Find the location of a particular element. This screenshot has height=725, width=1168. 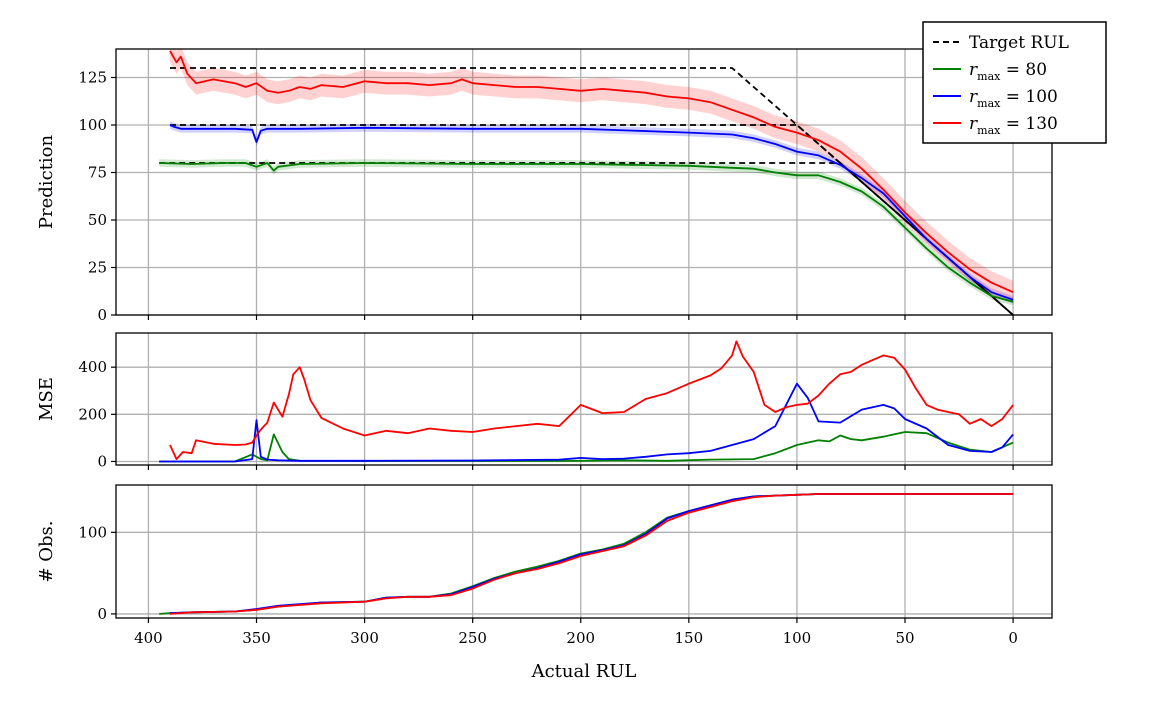

legend-entry-label: Target RUL is located at coordinates (1019, 43).